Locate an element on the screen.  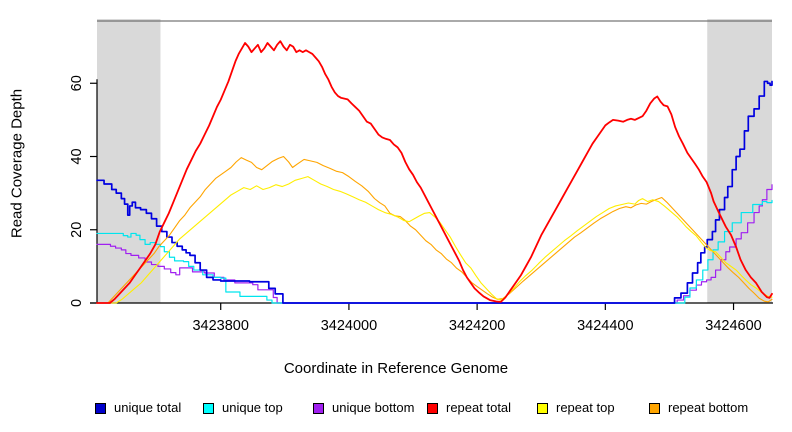
legend-swatch-repeat-bottom is located at coordinates (654, 408).